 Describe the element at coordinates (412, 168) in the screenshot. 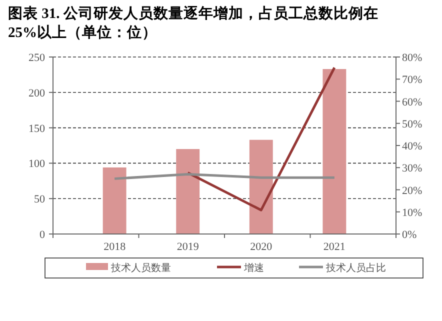

I see `y2-tick-label: 30%` at that location.